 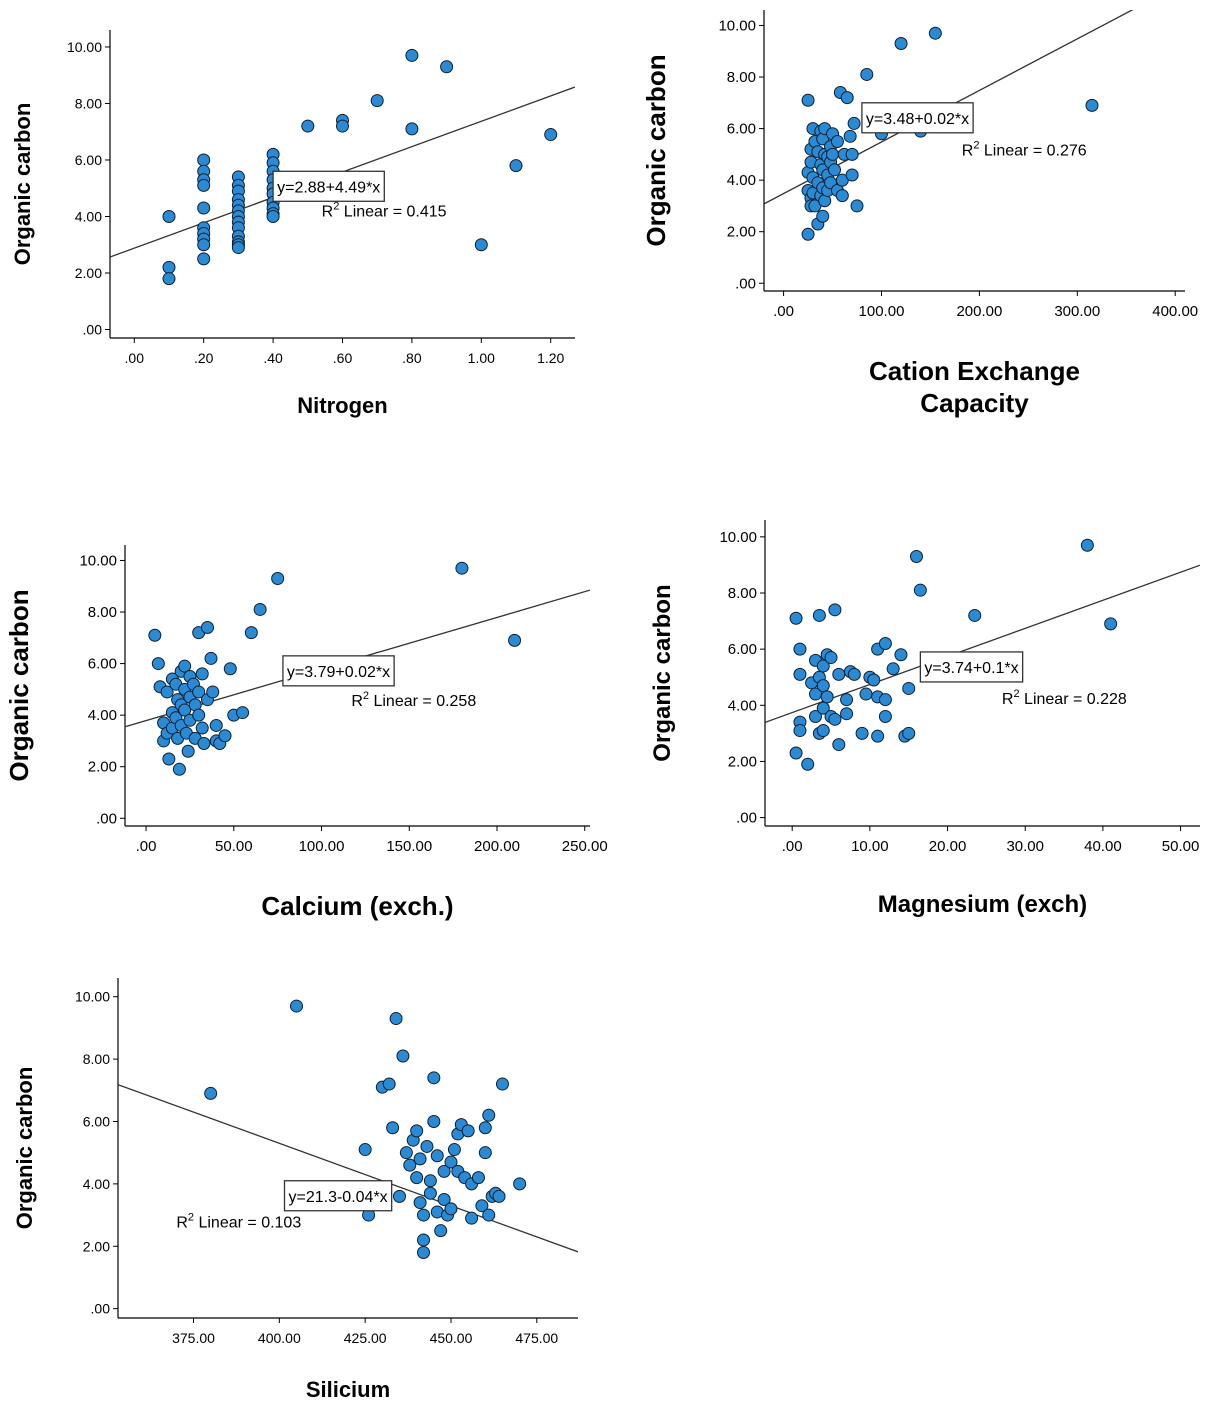 I want to click on y-tick-label: .00, so click(x=93, y=330).